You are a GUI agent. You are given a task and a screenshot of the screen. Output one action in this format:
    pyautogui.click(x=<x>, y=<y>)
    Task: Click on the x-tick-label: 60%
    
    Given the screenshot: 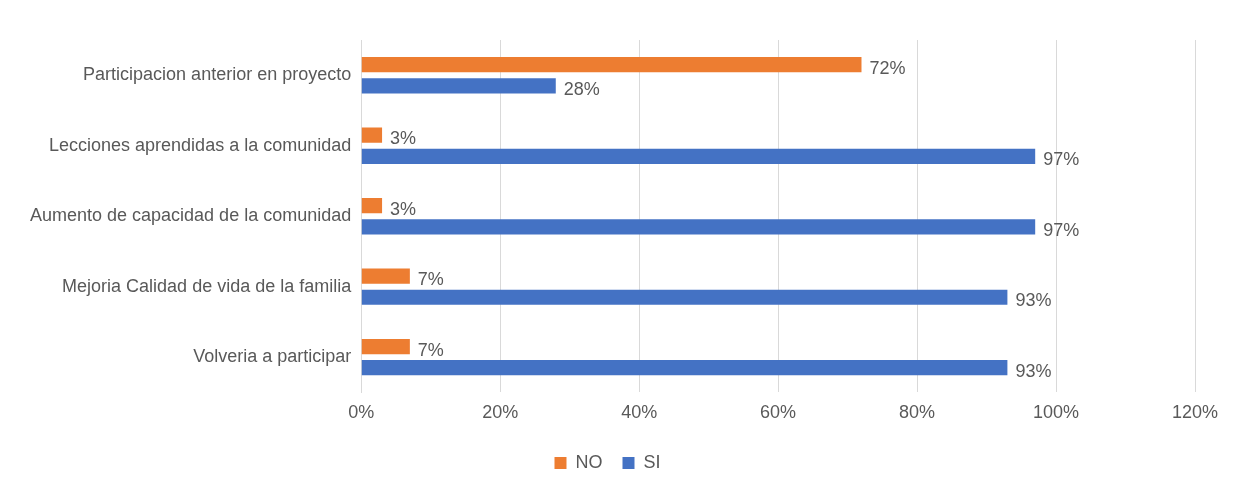 What is the action you would take?
    pyautogui.click(x=778, y=412)
    